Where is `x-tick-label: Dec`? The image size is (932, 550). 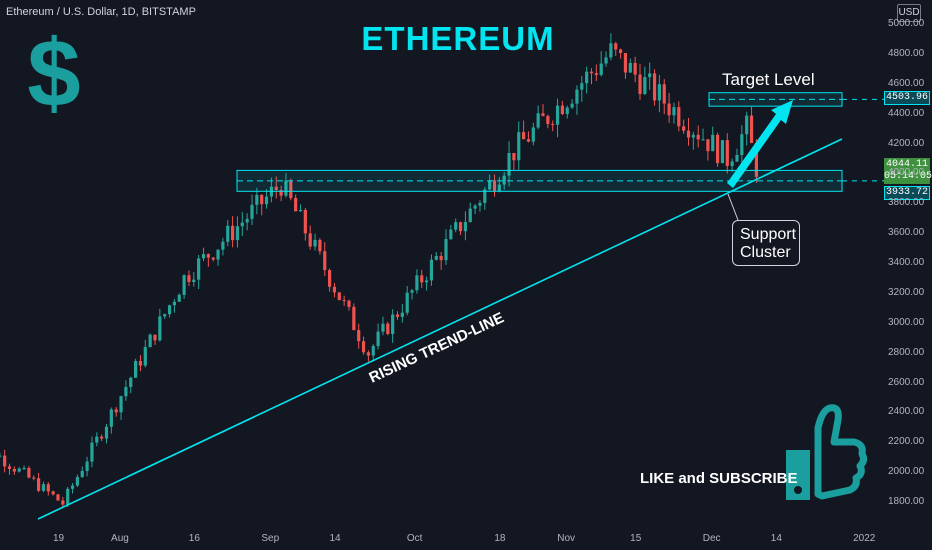
x-tick-label: Dec is located at coordinates (711, 538).